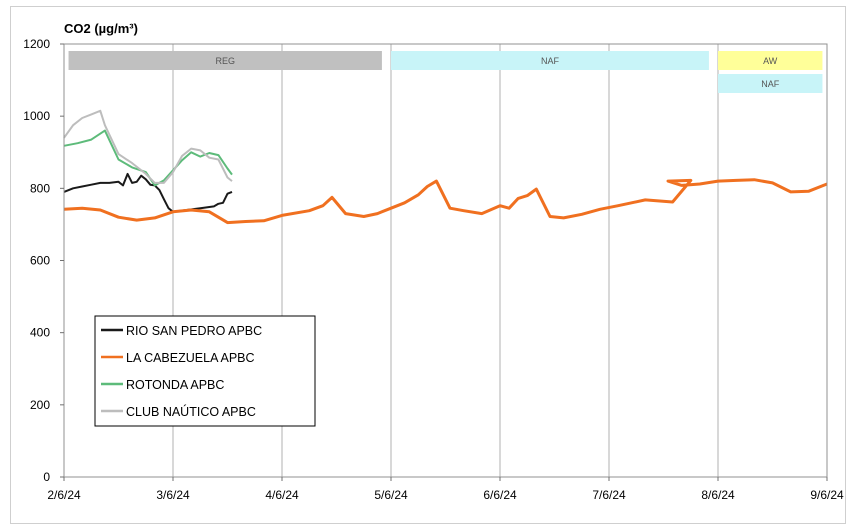 The height and width of the screenshot is (528, 851). I want to click on y-tick-label: 800, so click(40, 188).